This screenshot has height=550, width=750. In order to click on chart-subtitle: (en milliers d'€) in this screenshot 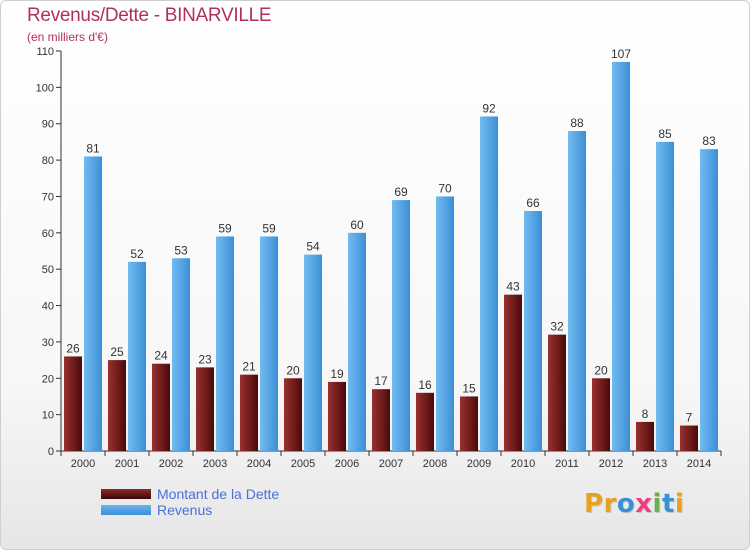, I will do `click(67, 37)`.